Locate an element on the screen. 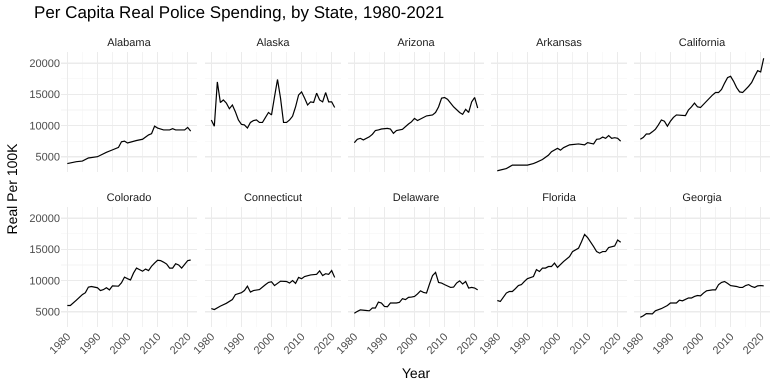  chart-title: California is located at coordinates (702, 42).